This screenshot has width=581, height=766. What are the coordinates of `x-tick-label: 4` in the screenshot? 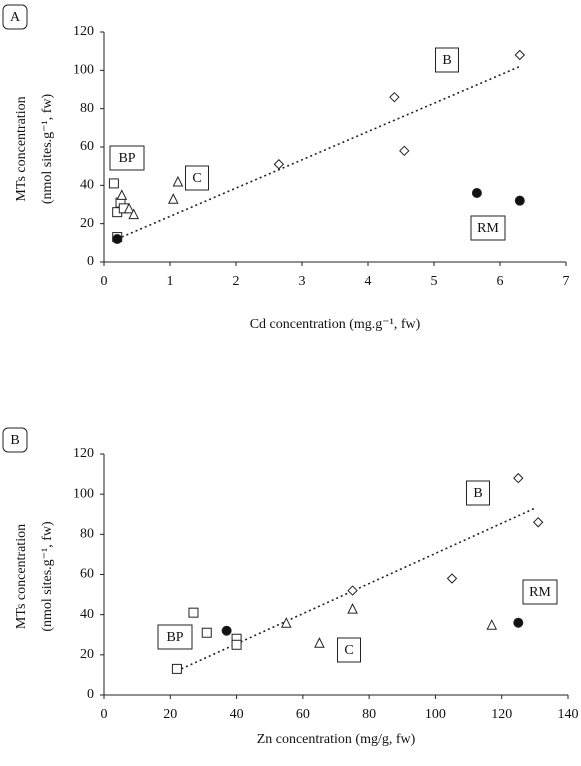 It's located at (368, 281).